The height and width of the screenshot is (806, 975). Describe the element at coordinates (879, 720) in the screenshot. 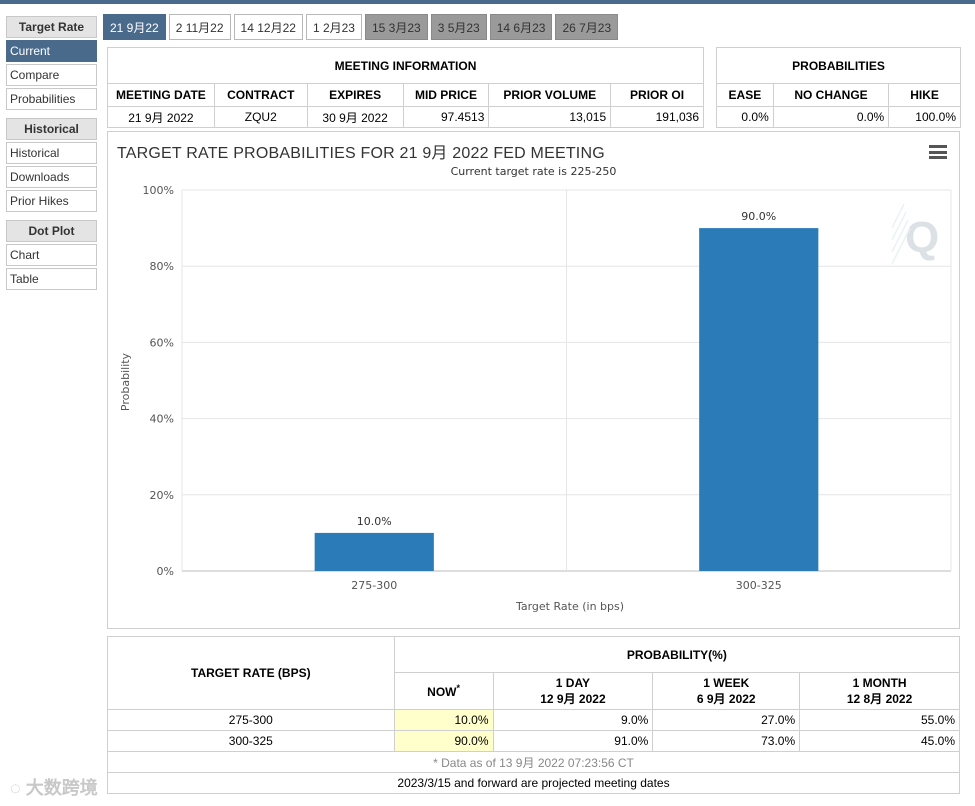

I see `row1-1month: 55.0%` at that location.